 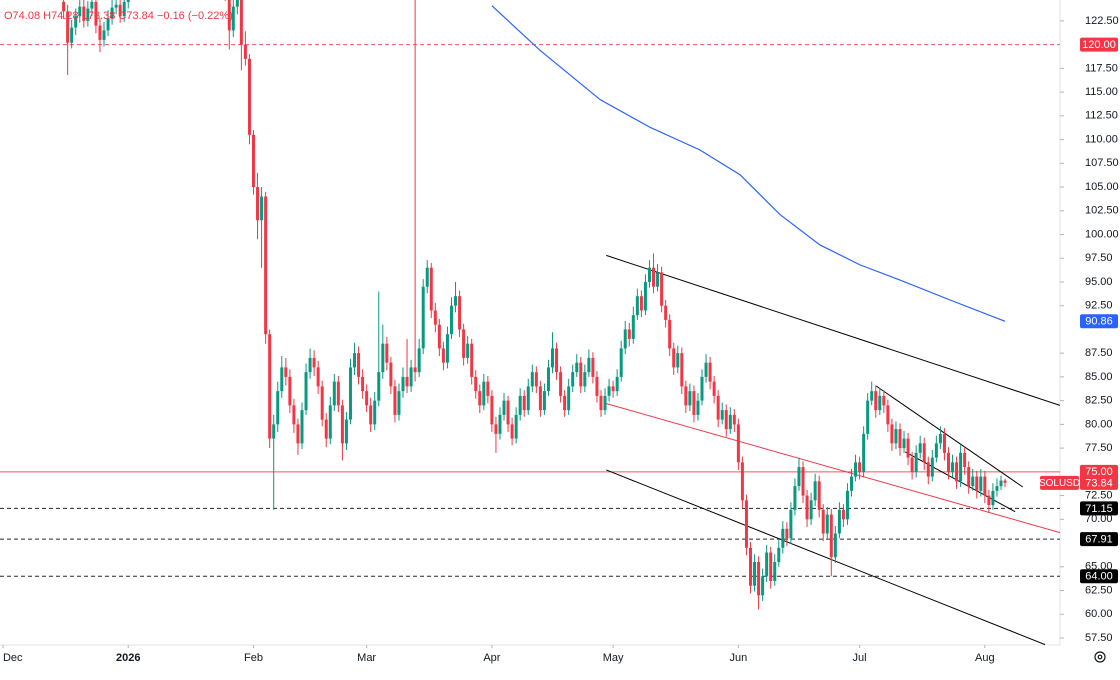 I want to click on y-tick-label: 100.00, so click(x=1102, y=234).